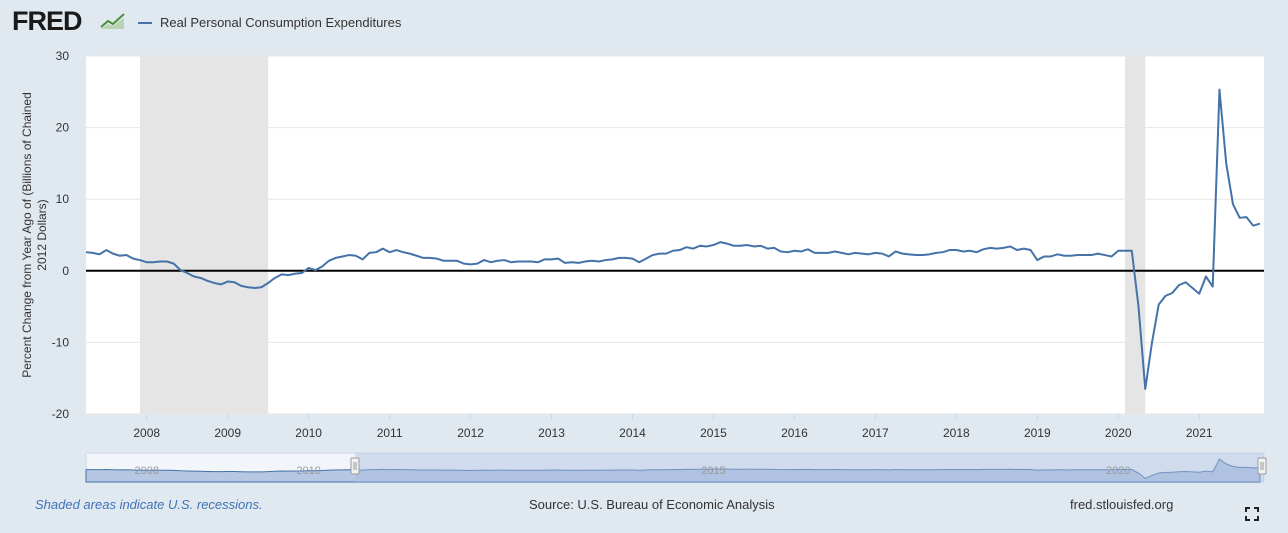 The width and height of the screenshot is (1288, 533). Describe the element at coordinates (145, 22) in the screenshot. I see `legend-swatch` at that location.